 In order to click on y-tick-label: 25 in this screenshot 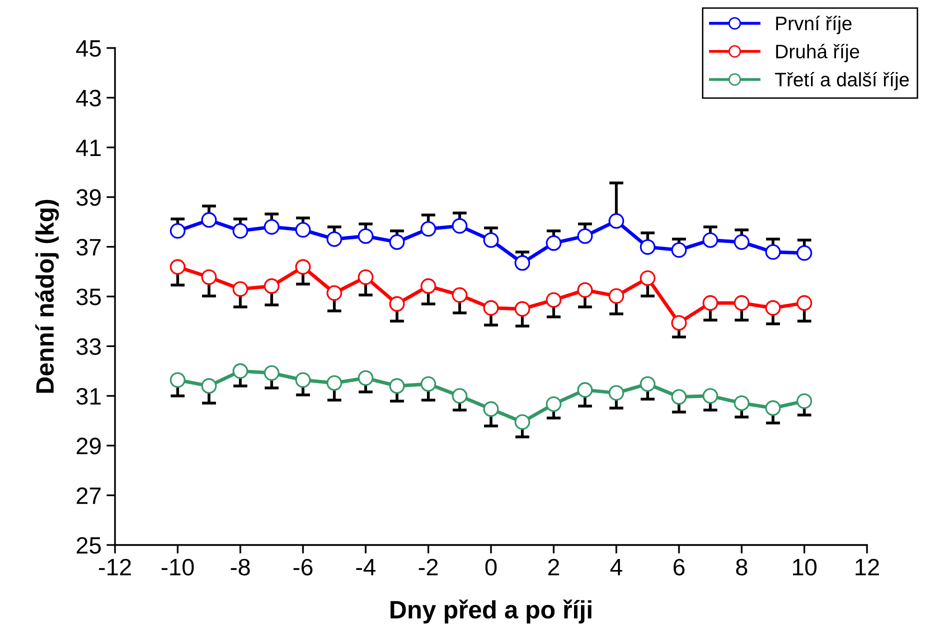, I will do `click(88, 545)`.